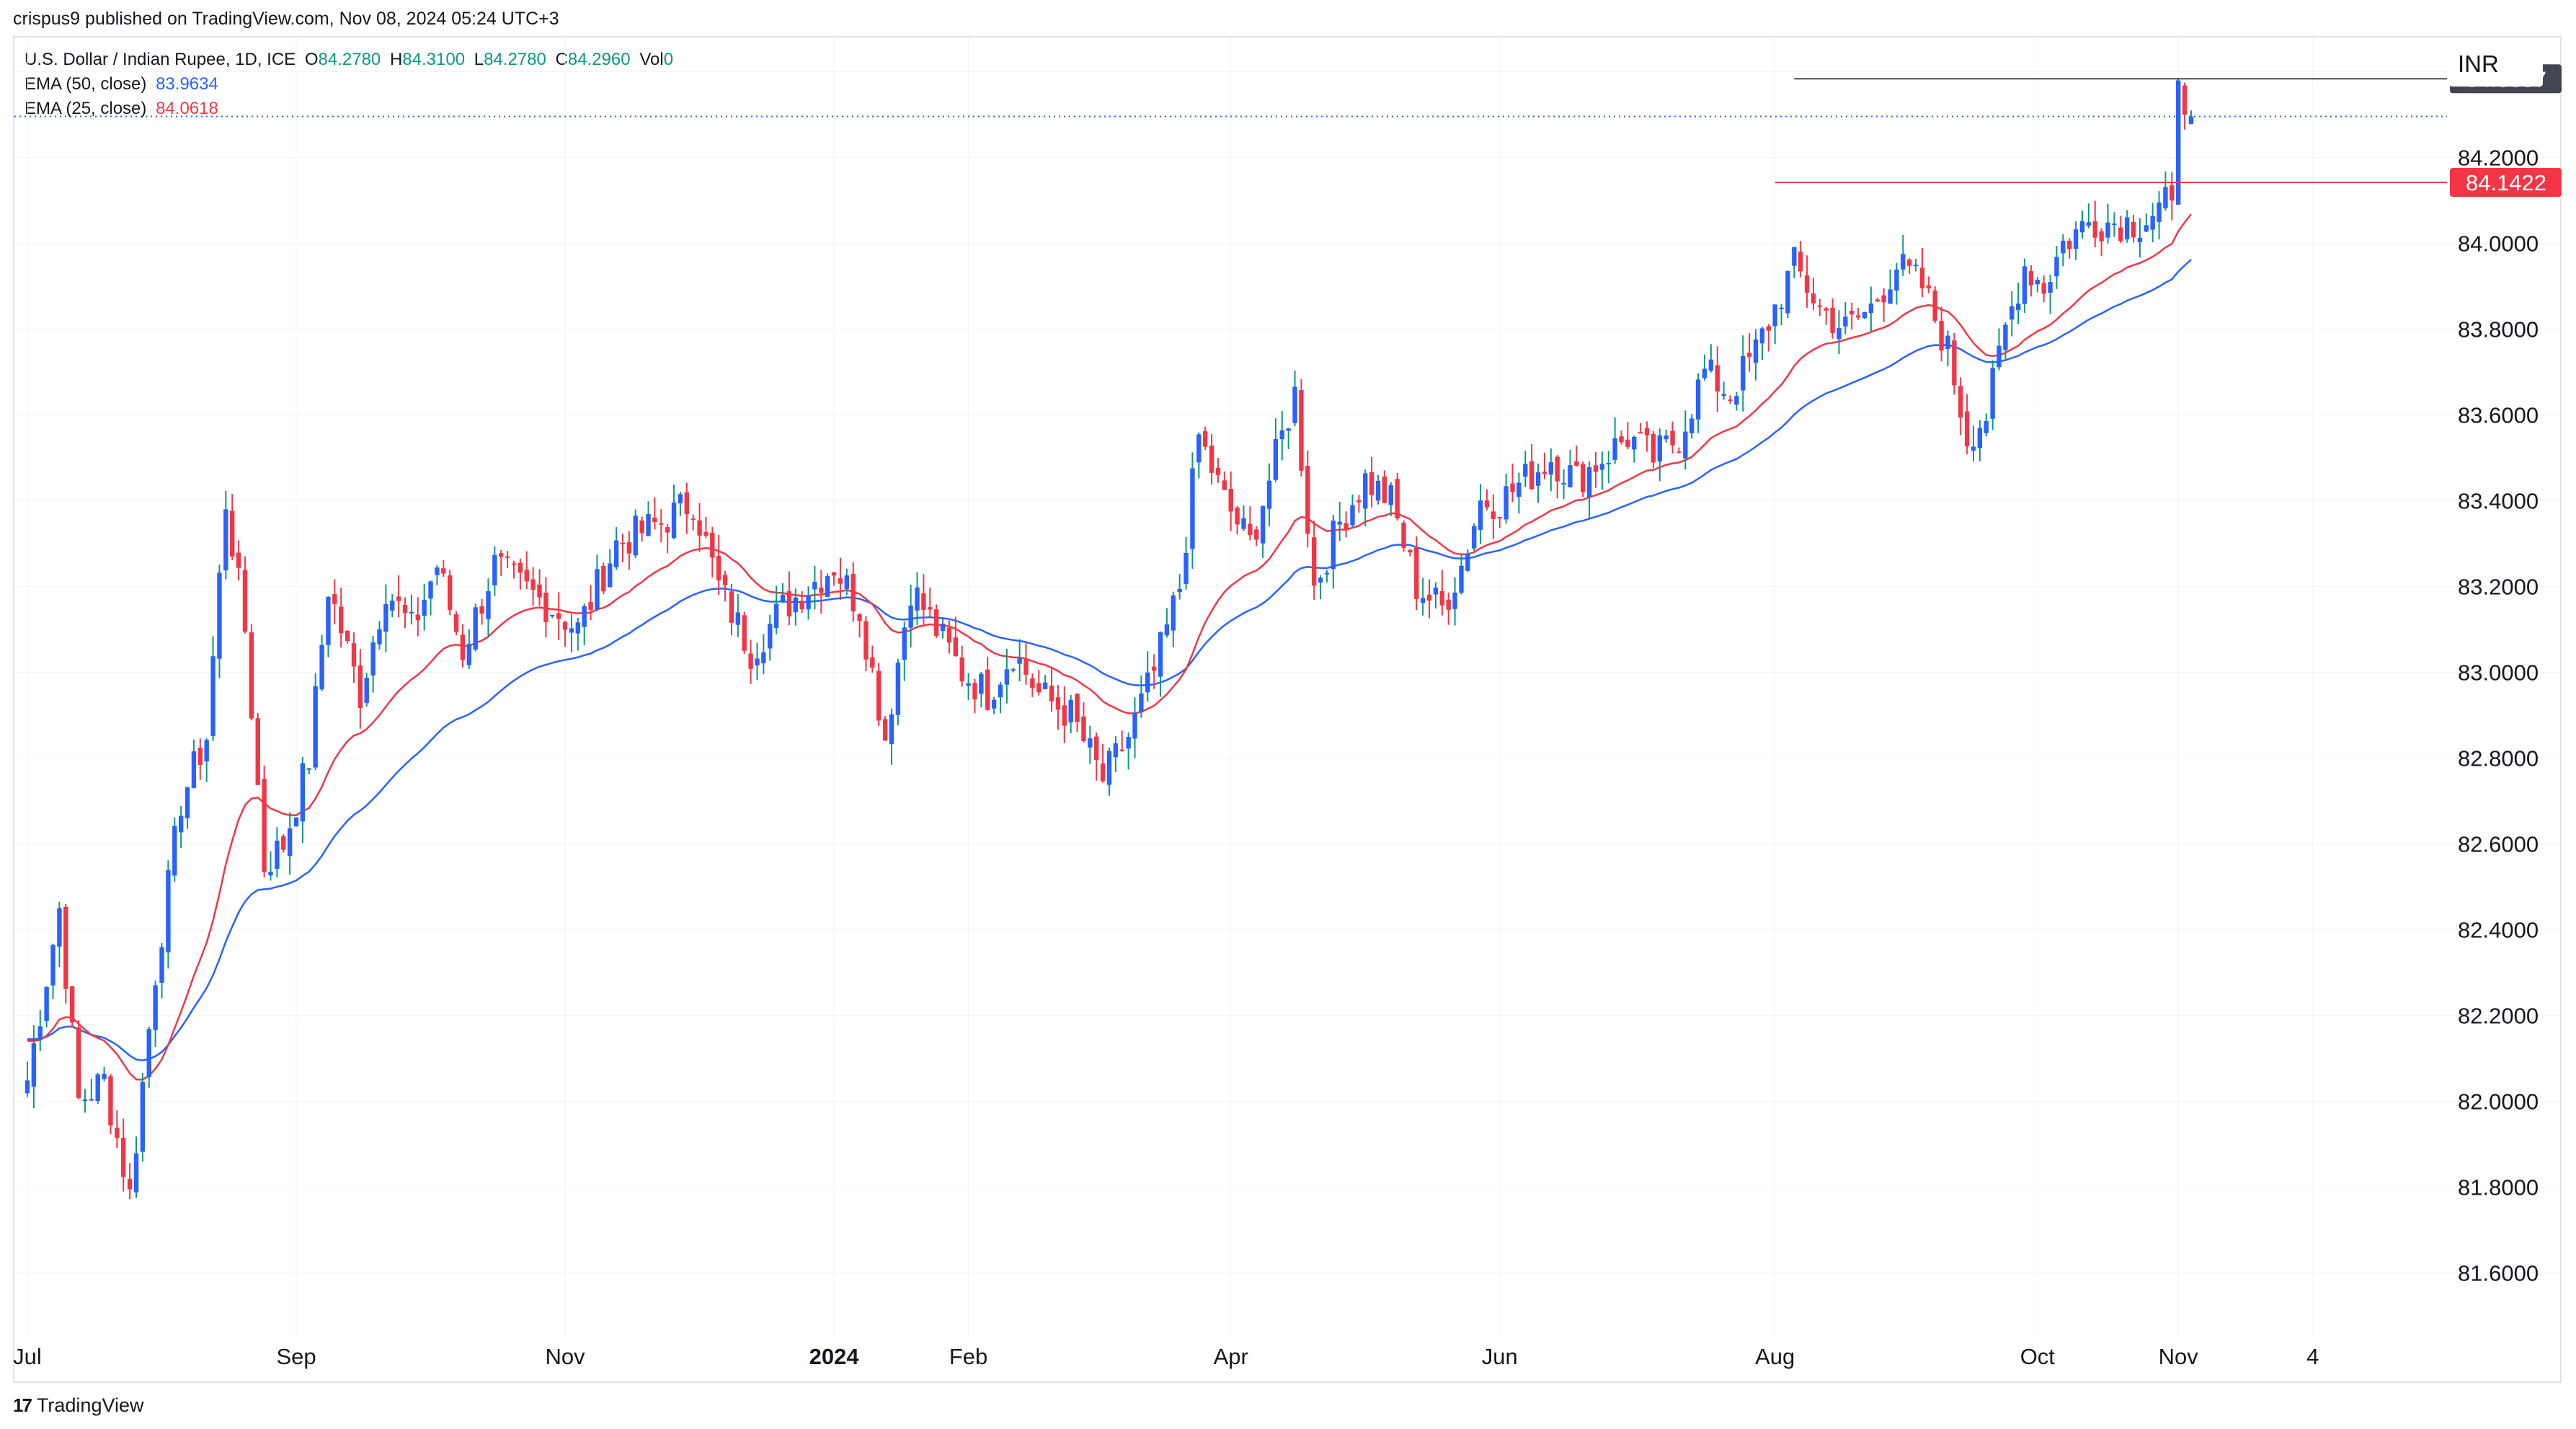  What do you see at coordinates (968, 1357) in the screenshot?
I see `x-tick-label: Feb` at bounding box center [968, 1357].